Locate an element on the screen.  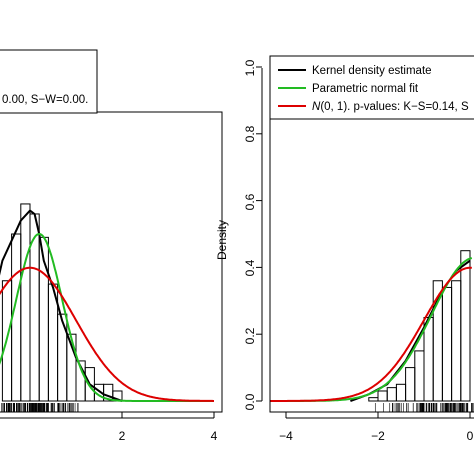
right-y-tick-label: 1.0 is located at coordinates (250, 67).